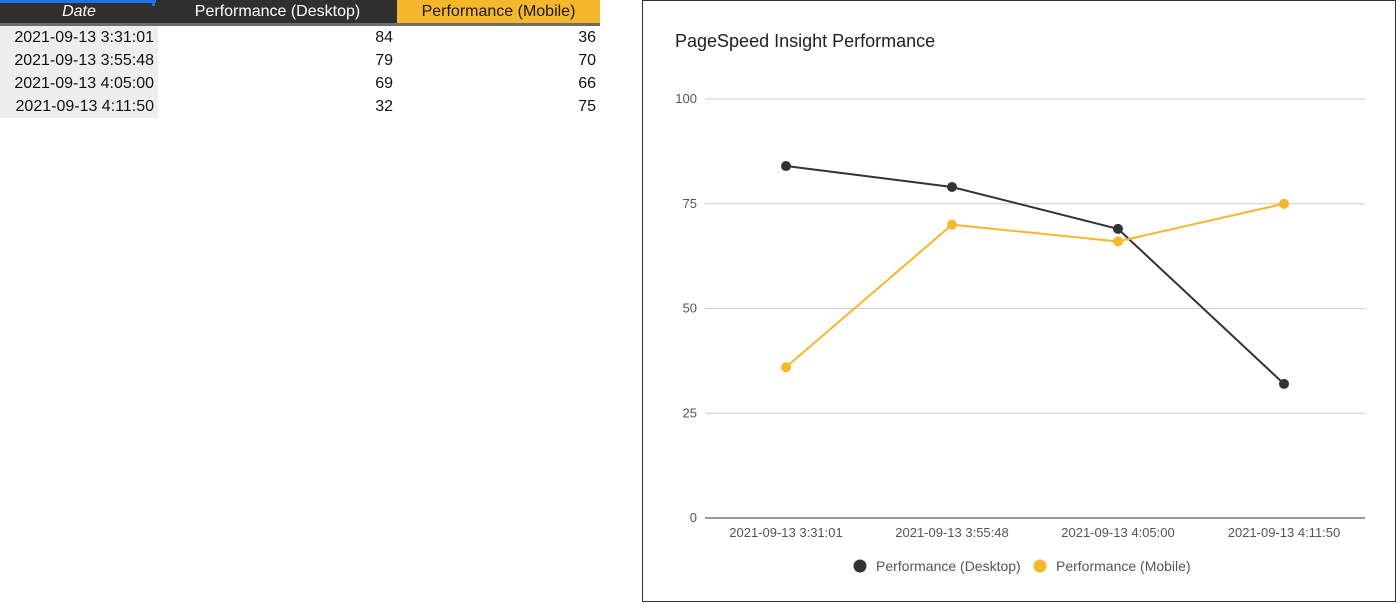 The height and width of the screenshot is (604, 1400). I want to click on x-tick-label: 2021-09-13 4:11:50, so click(1284, 532).